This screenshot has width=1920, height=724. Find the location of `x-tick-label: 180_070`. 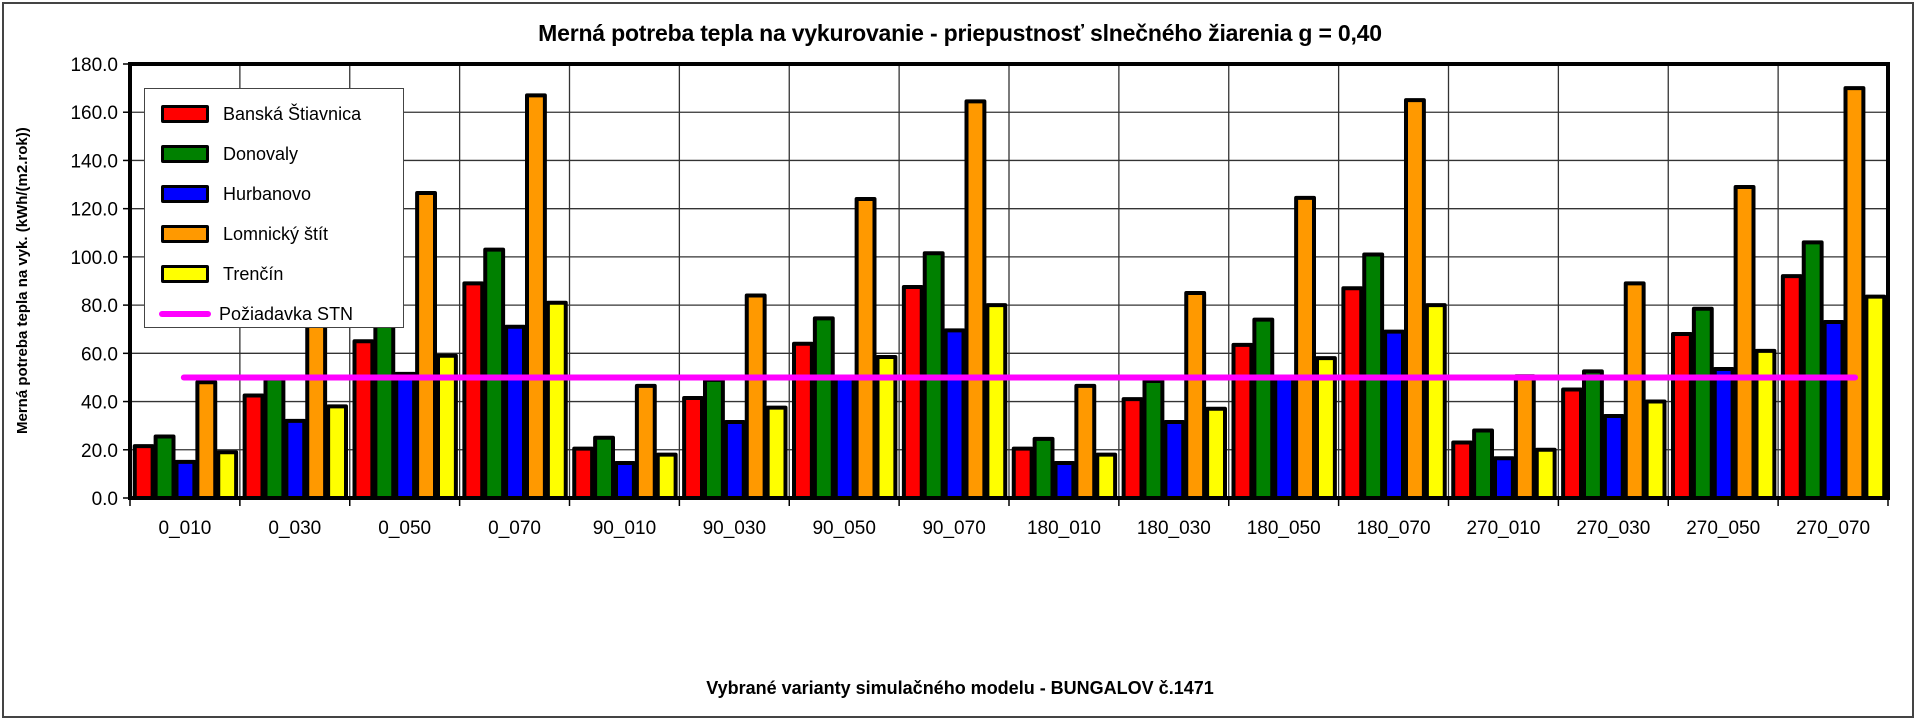

x-tick-label: 180_070 is located at coordinates (1394, 528).